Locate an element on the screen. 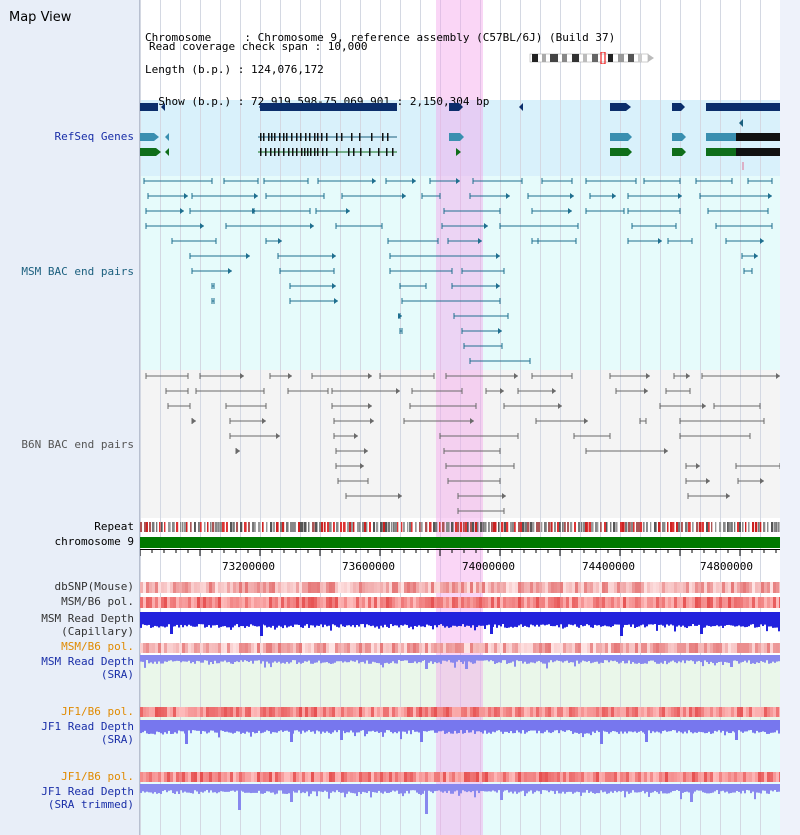  jf1-b6-pol-heatmap is located at coordinates (460, 712).